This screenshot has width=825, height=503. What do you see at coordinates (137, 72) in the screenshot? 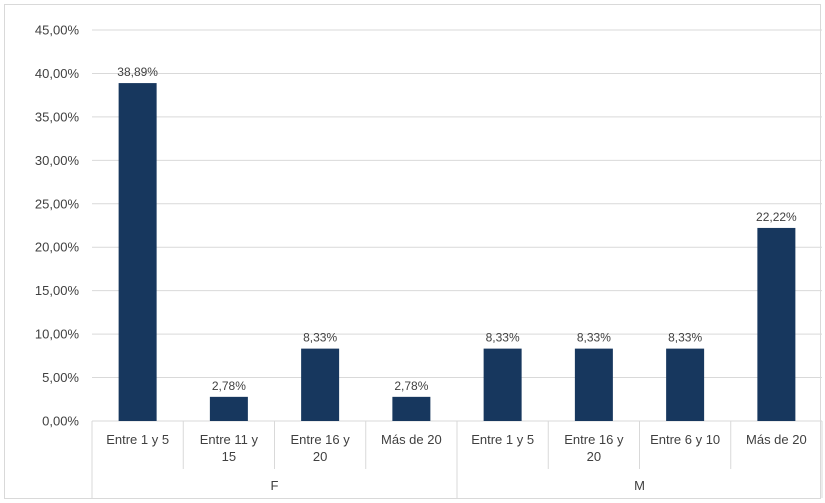
I see `data-label: 38,89%` at bounding box center [137, 72].